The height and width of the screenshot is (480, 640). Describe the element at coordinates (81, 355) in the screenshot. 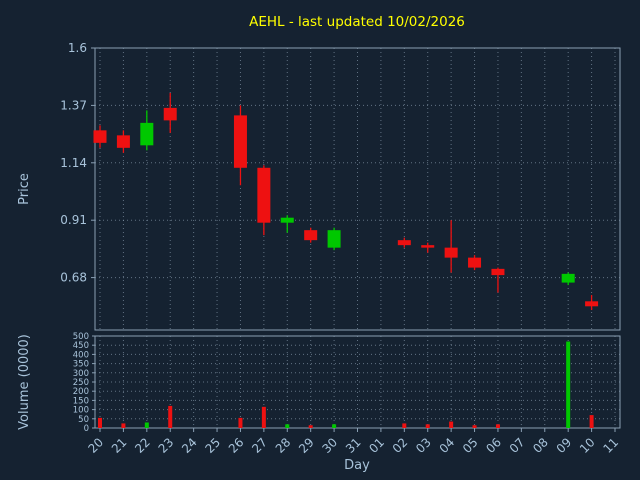

I see `volume-tick-label: 400` at that location.